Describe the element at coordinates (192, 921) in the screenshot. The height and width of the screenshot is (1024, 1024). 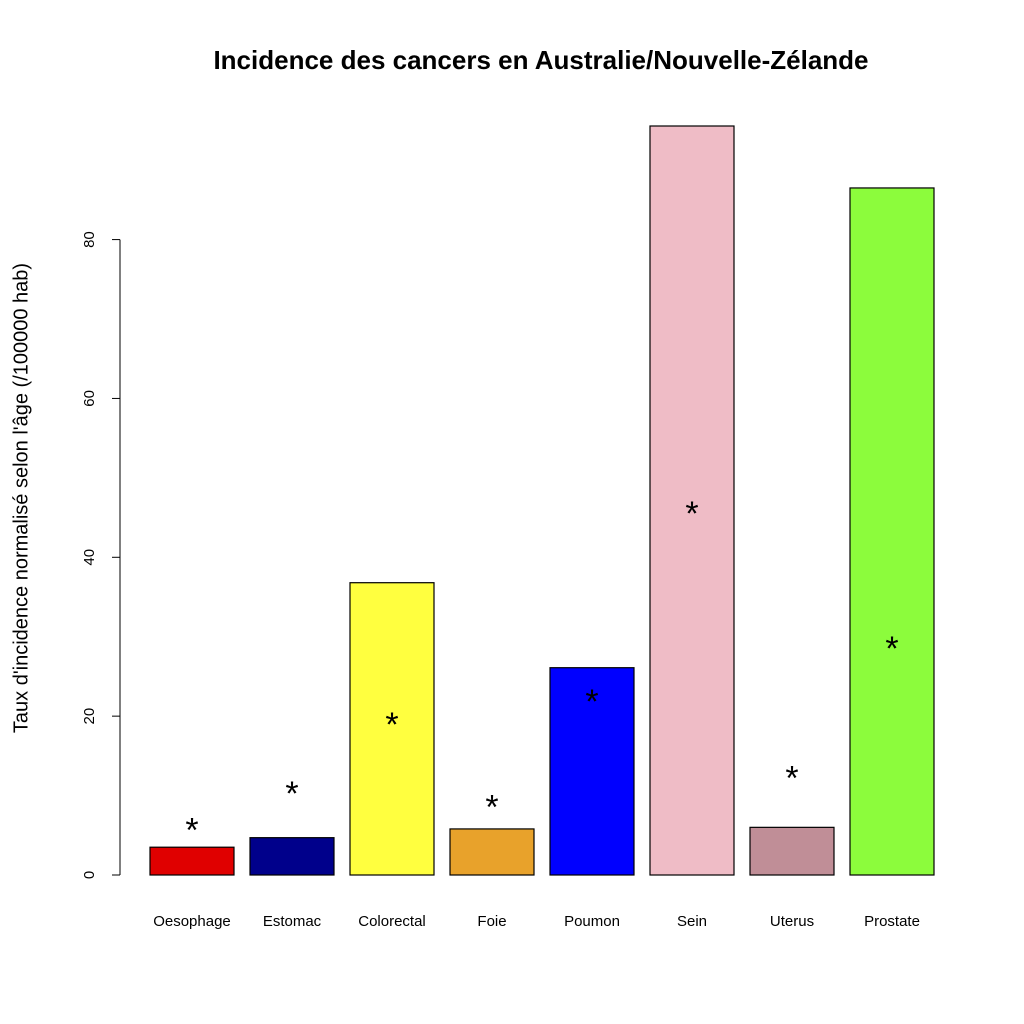
I see `x-tick-label: Oesophage` at that location.